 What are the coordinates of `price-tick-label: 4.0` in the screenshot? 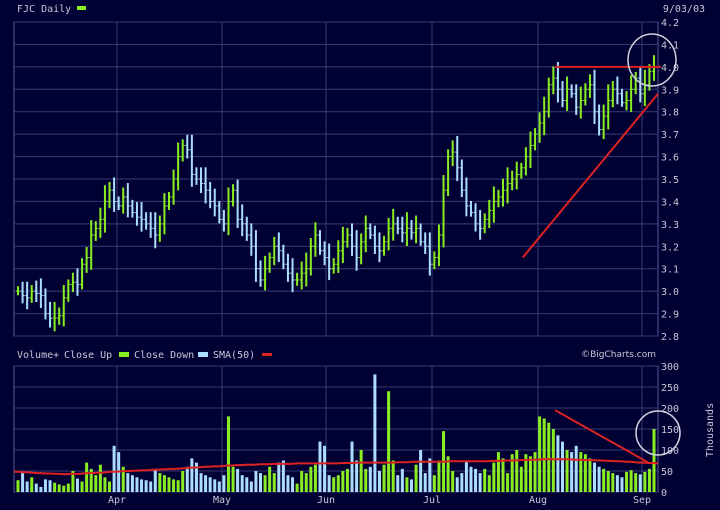 It's located at (670, 68).